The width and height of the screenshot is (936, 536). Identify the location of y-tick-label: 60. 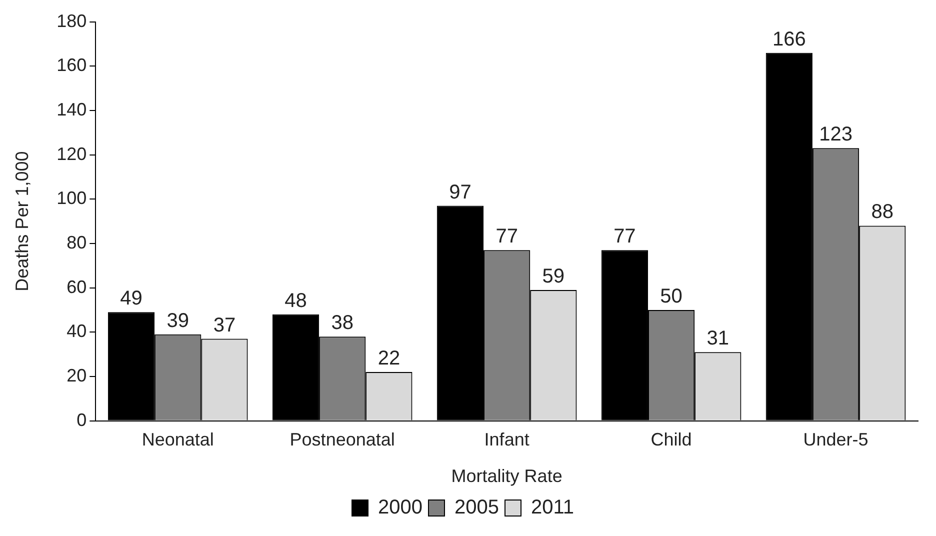
(76, 286).